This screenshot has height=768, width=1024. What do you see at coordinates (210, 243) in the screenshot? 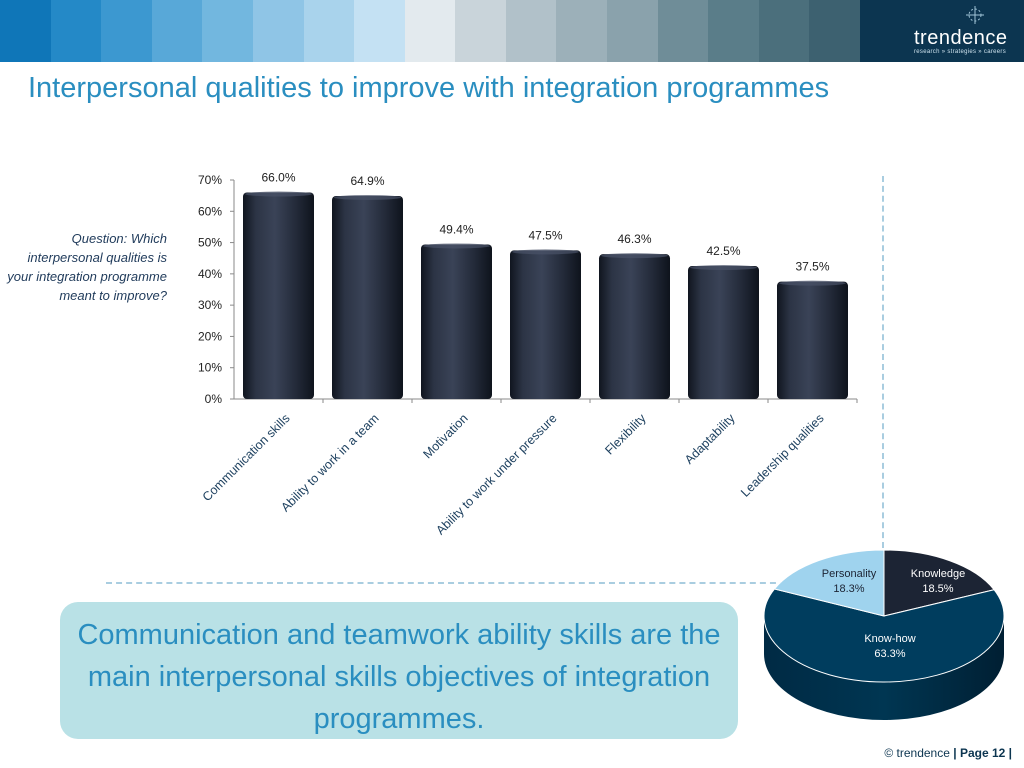
I see `y-tick-label: 50%` at bounding box center [210, 243].